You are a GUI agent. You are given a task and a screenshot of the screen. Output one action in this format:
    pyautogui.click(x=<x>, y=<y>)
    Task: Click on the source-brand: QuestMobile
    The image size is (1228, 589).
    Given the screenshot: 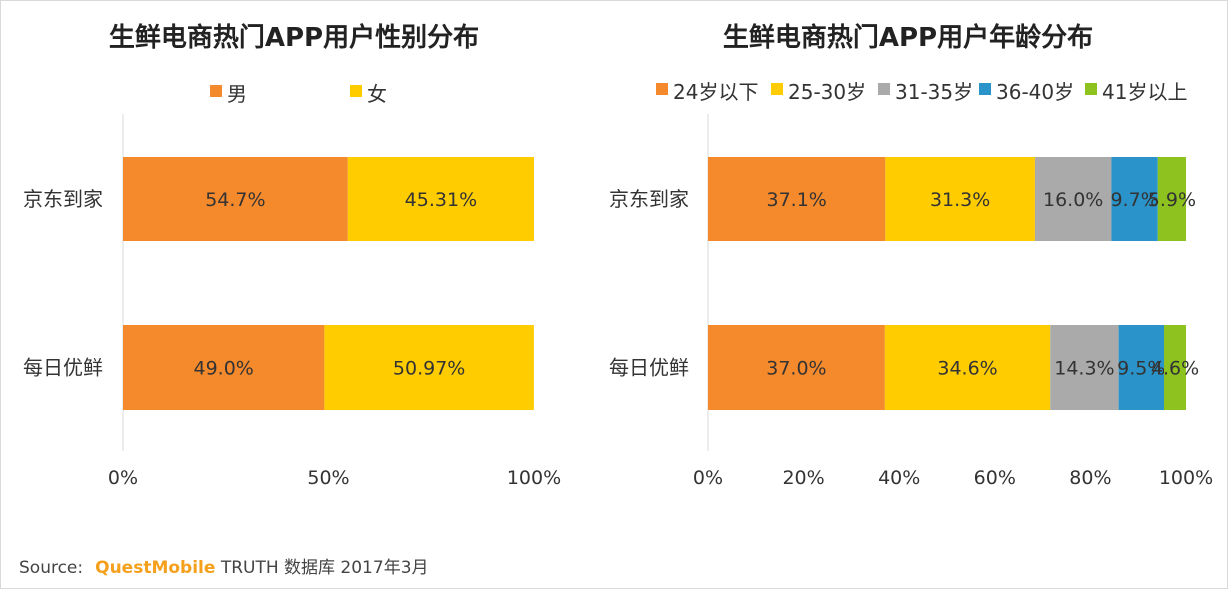 What is the action you would take?
    pyautogui.click(x=155, y=568)
    